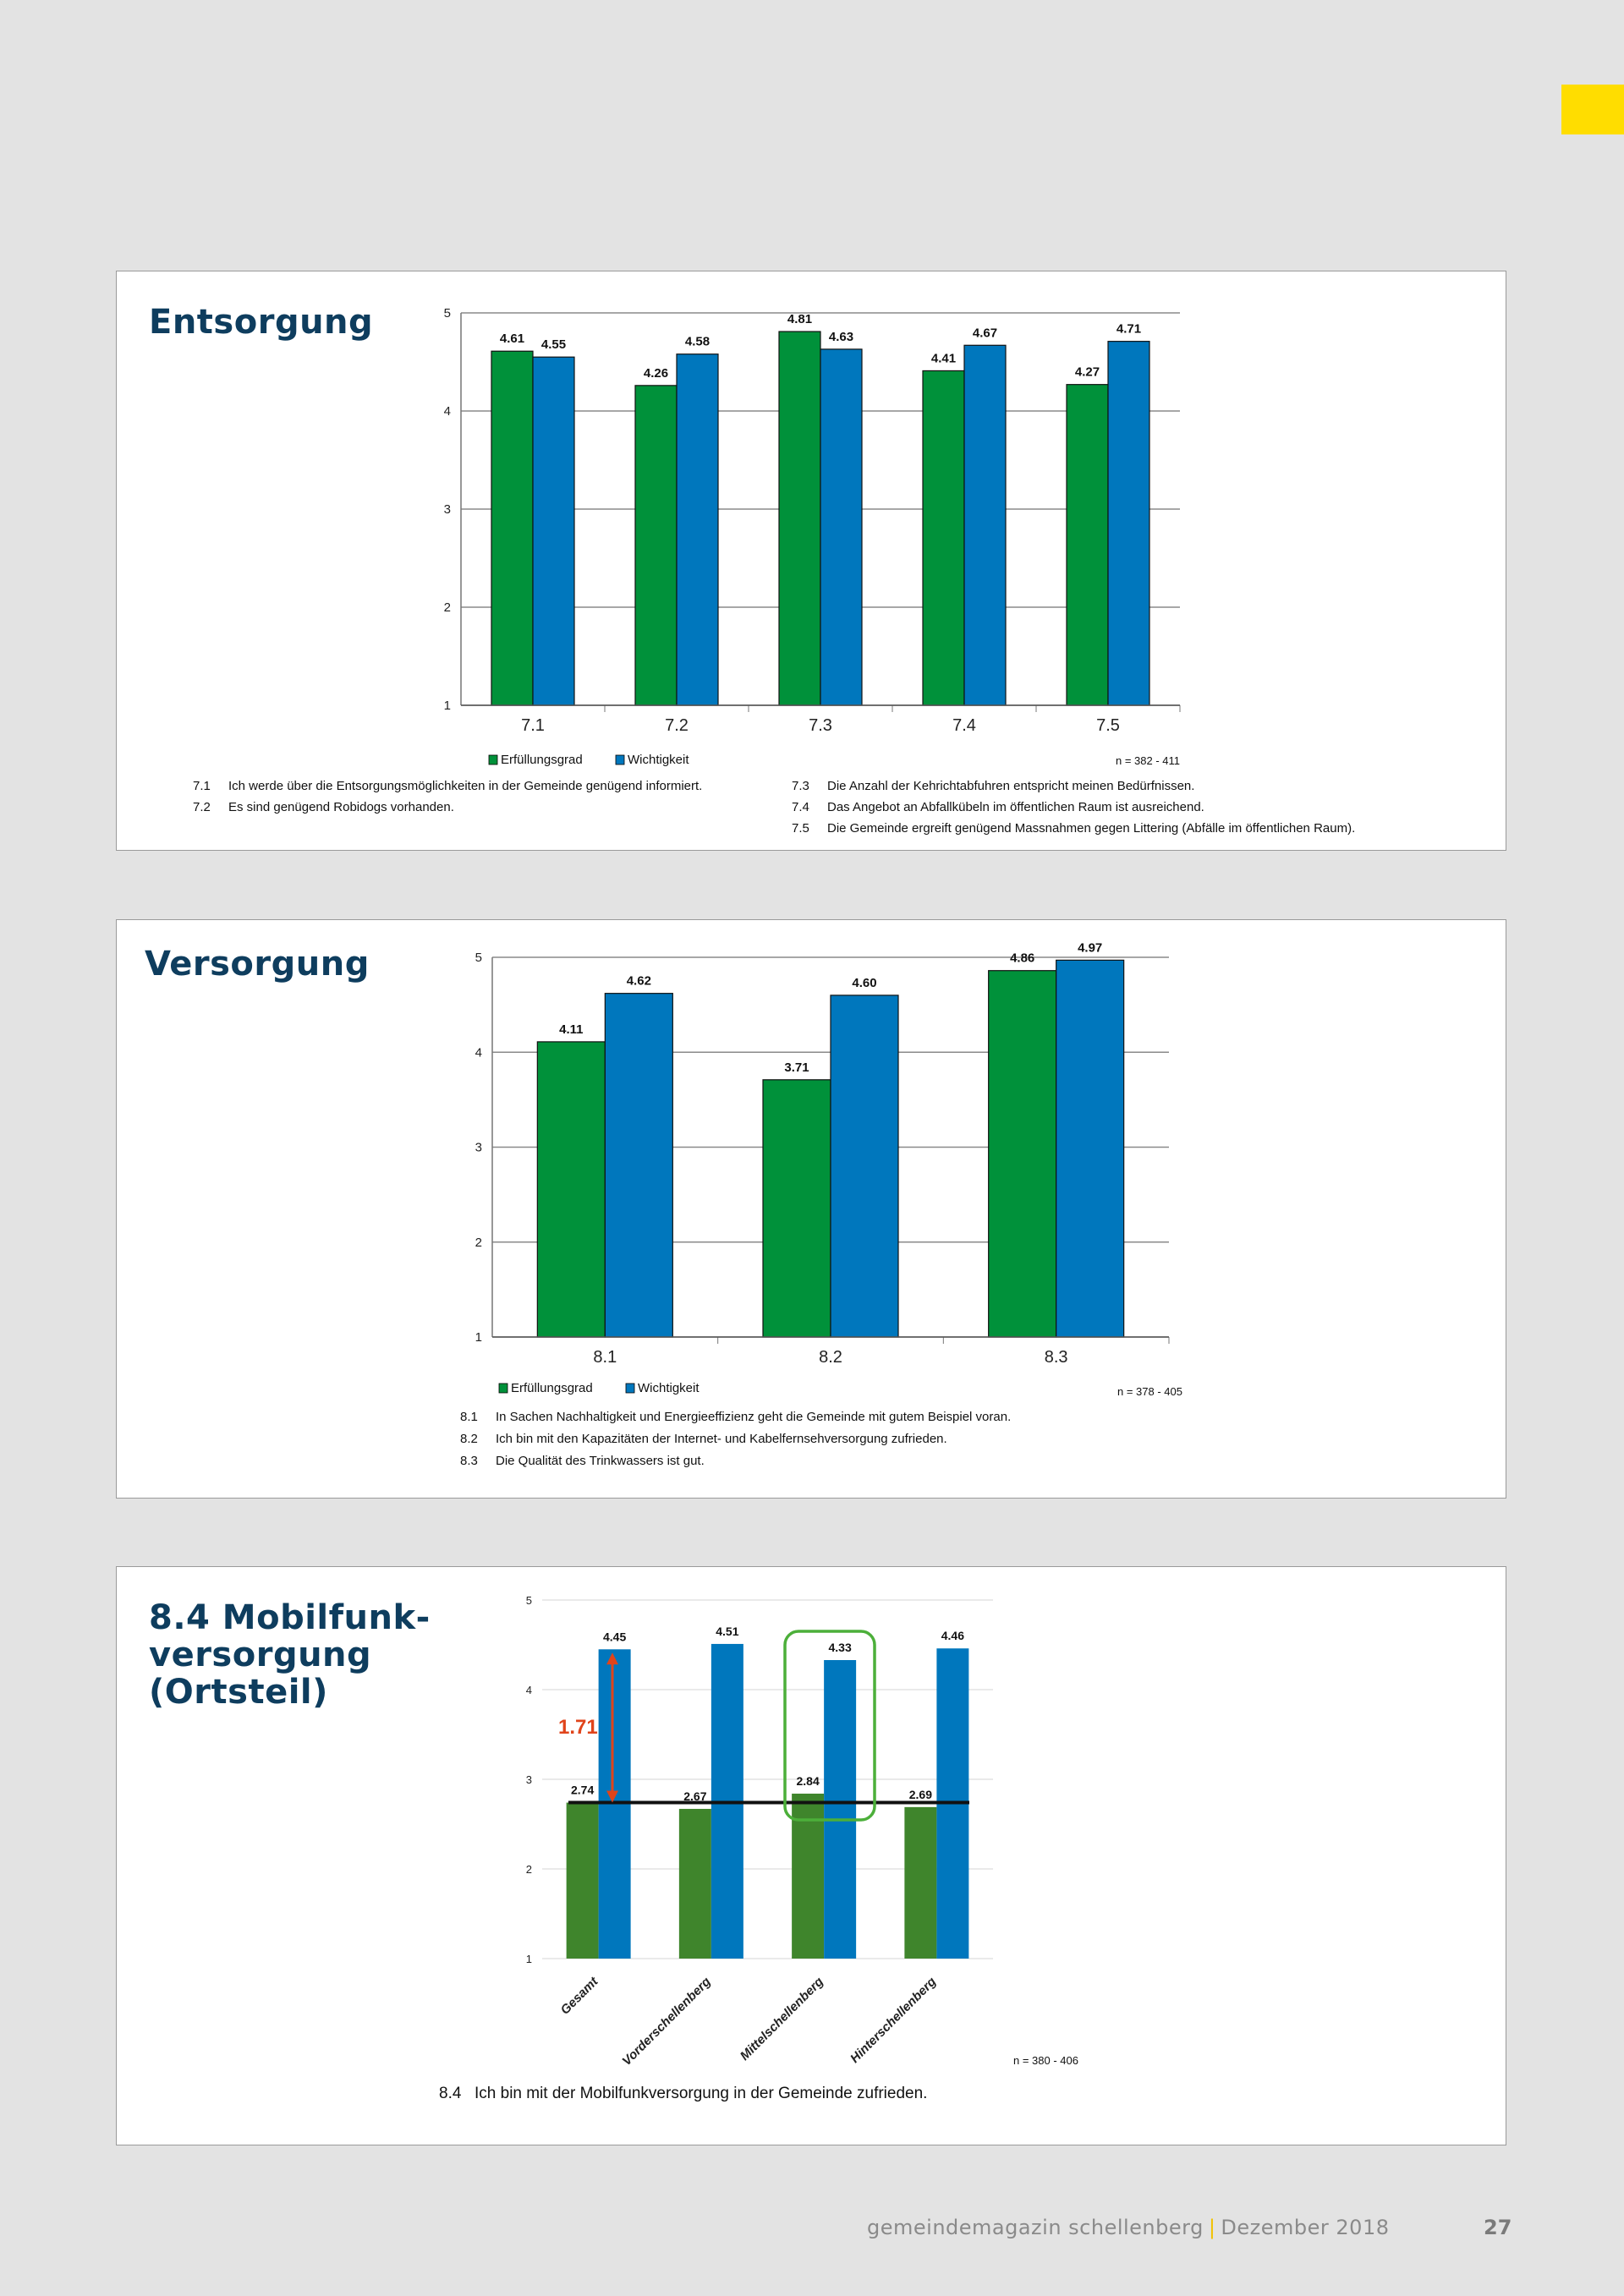 This screenshot has height=2296, width=1624. Describe the element at coordinates (830, 1357) in the screenshot. I see `x-category-label: 8.2` at that location.